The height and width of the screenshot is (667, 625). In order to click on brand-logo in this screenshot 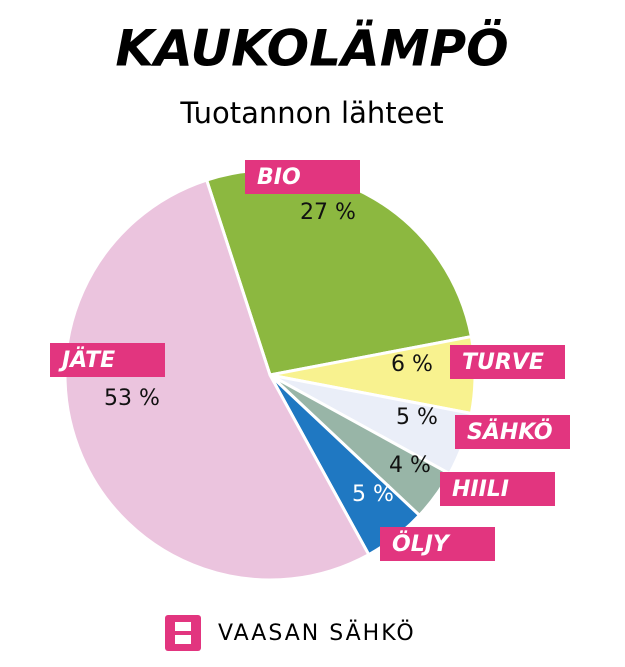, I will do `click(183, 633)`.